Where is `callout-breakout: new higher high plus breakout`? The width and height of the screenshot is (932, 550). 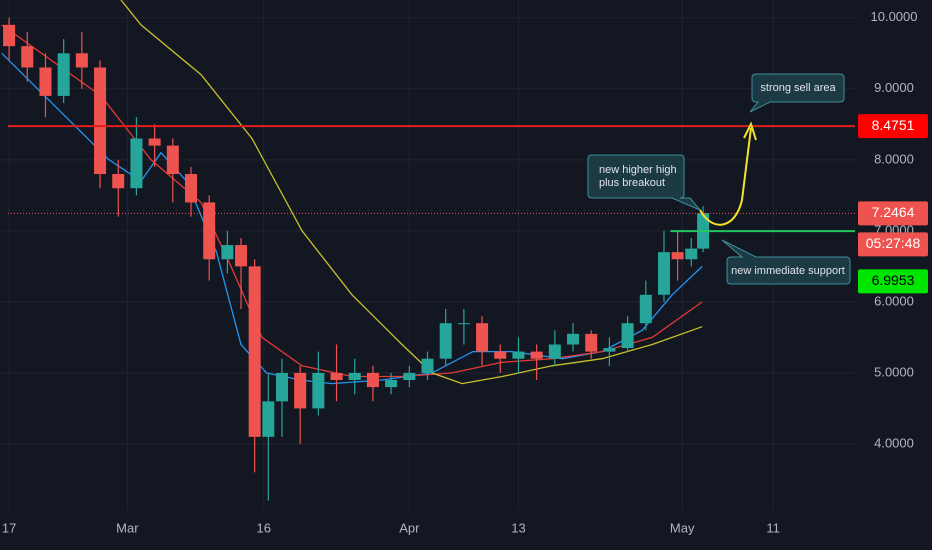 callout-breakout: new higher high plus breakout is located at coordinates (644, 182).